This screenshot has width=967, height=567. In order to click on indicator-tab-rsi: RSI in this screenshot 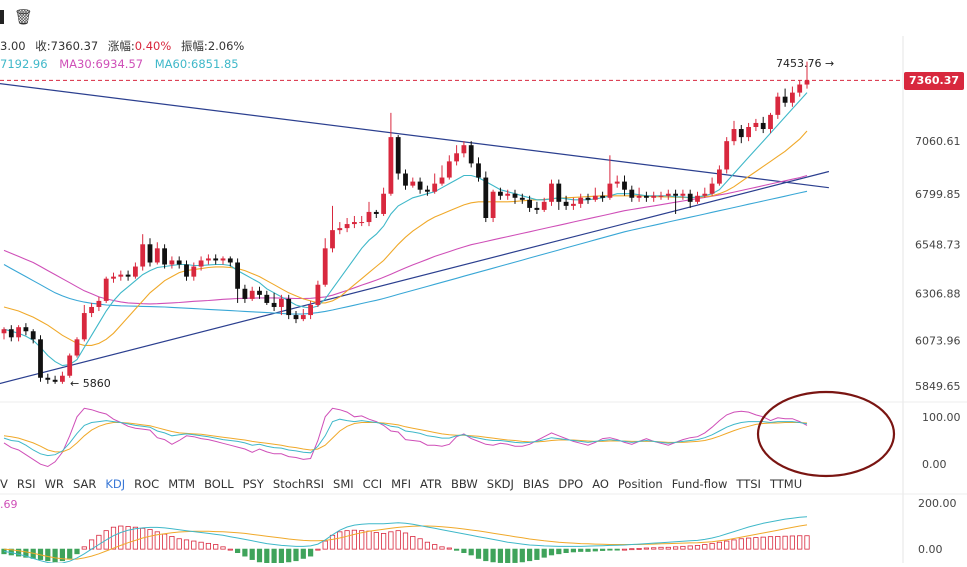, I will do `click(26, 484)`.